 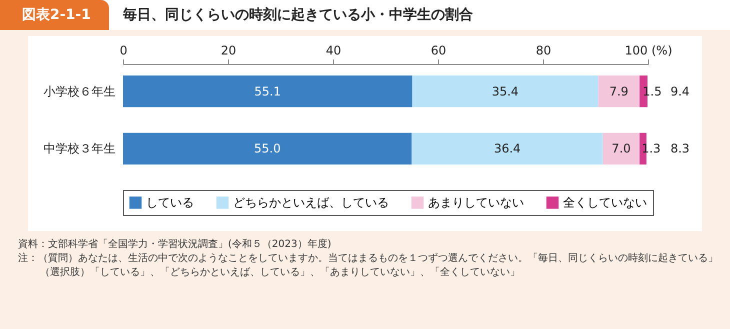 What do you see at coordinates (648, 51) in the screenshot?
I see `x-tick-label: 100 (%)` at bounding box center [648, 51].